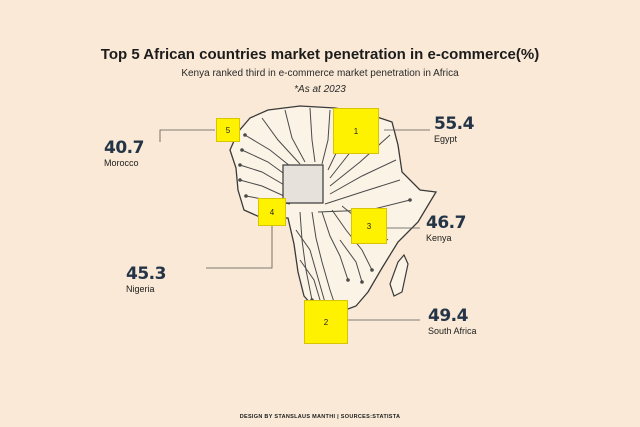 This screenshot has width=640, height=427. Describe the element at coordinates (121, 163) in the screenshot. I see `country-morocco: Morocco` at that location.